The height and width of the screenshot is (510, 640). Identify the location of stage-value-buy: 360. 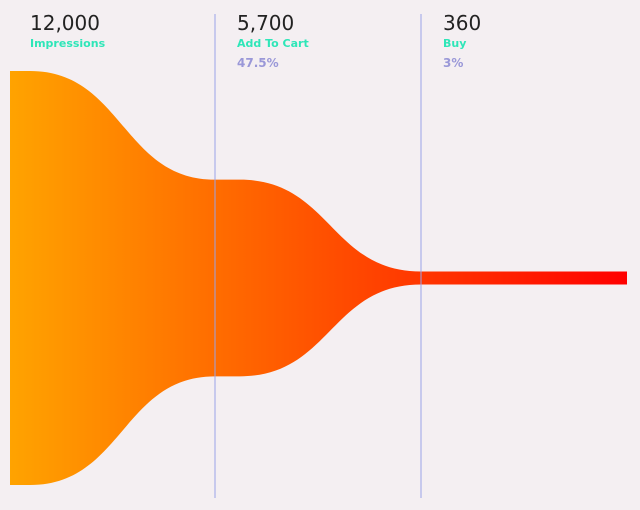
(462, 23).